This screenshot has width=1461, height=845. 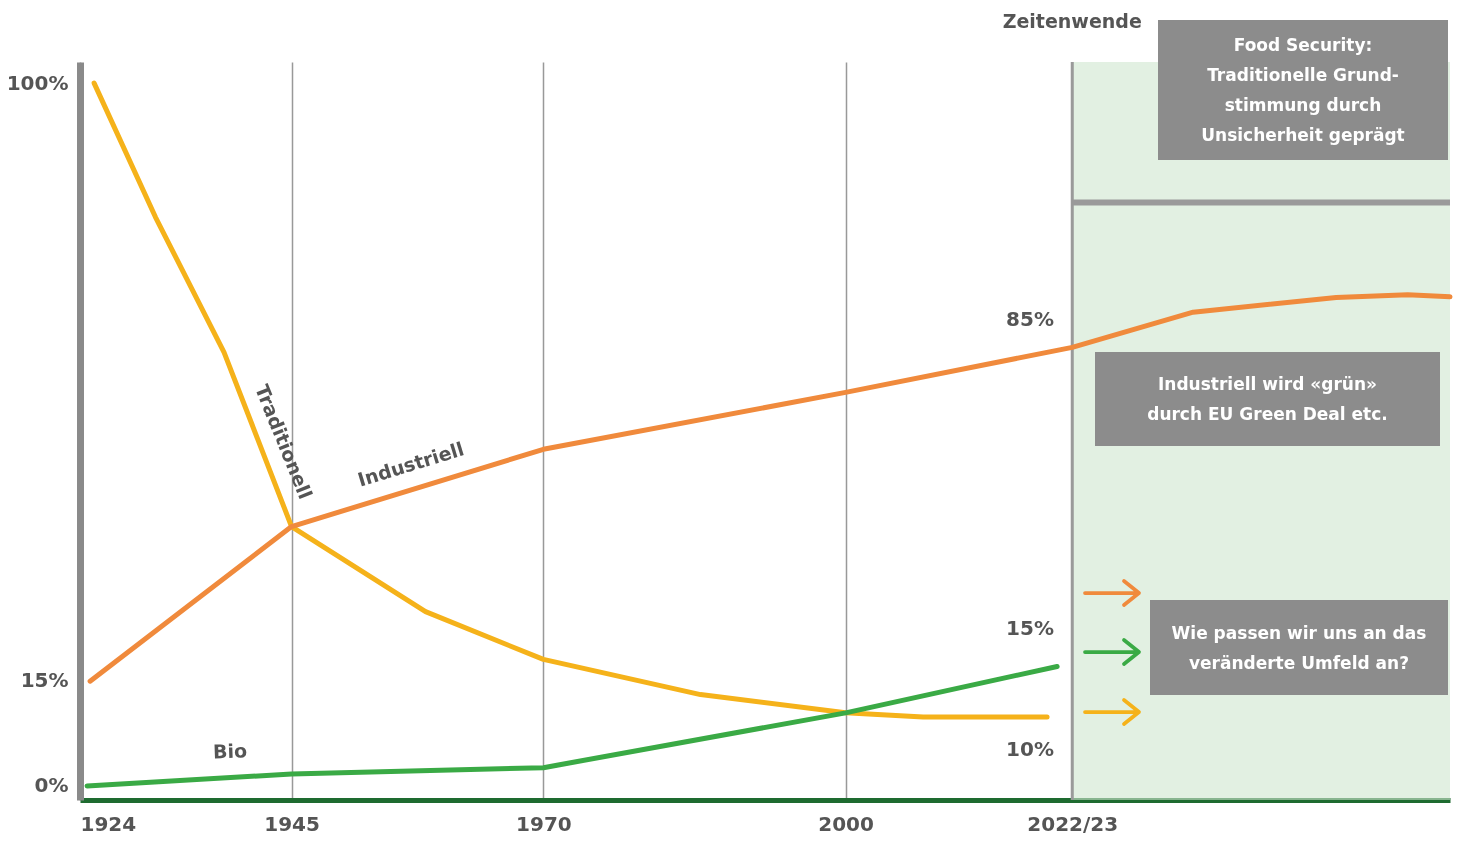 I want to click on x-tick-label: 1945, so click(x=292, y=823).